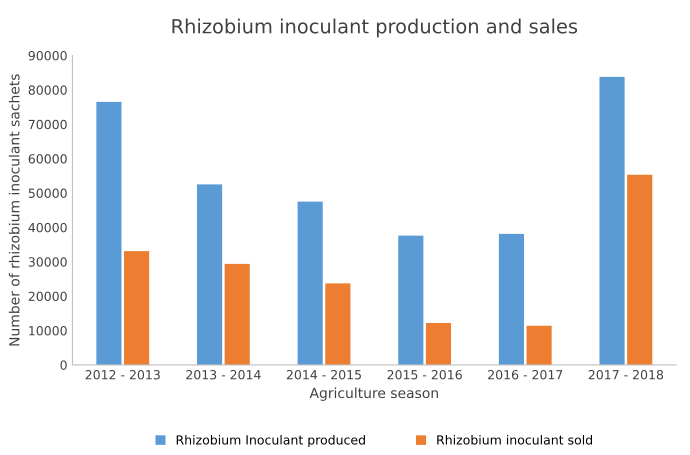  I want to click on y-tick-label: 20000, so click(47, 297).